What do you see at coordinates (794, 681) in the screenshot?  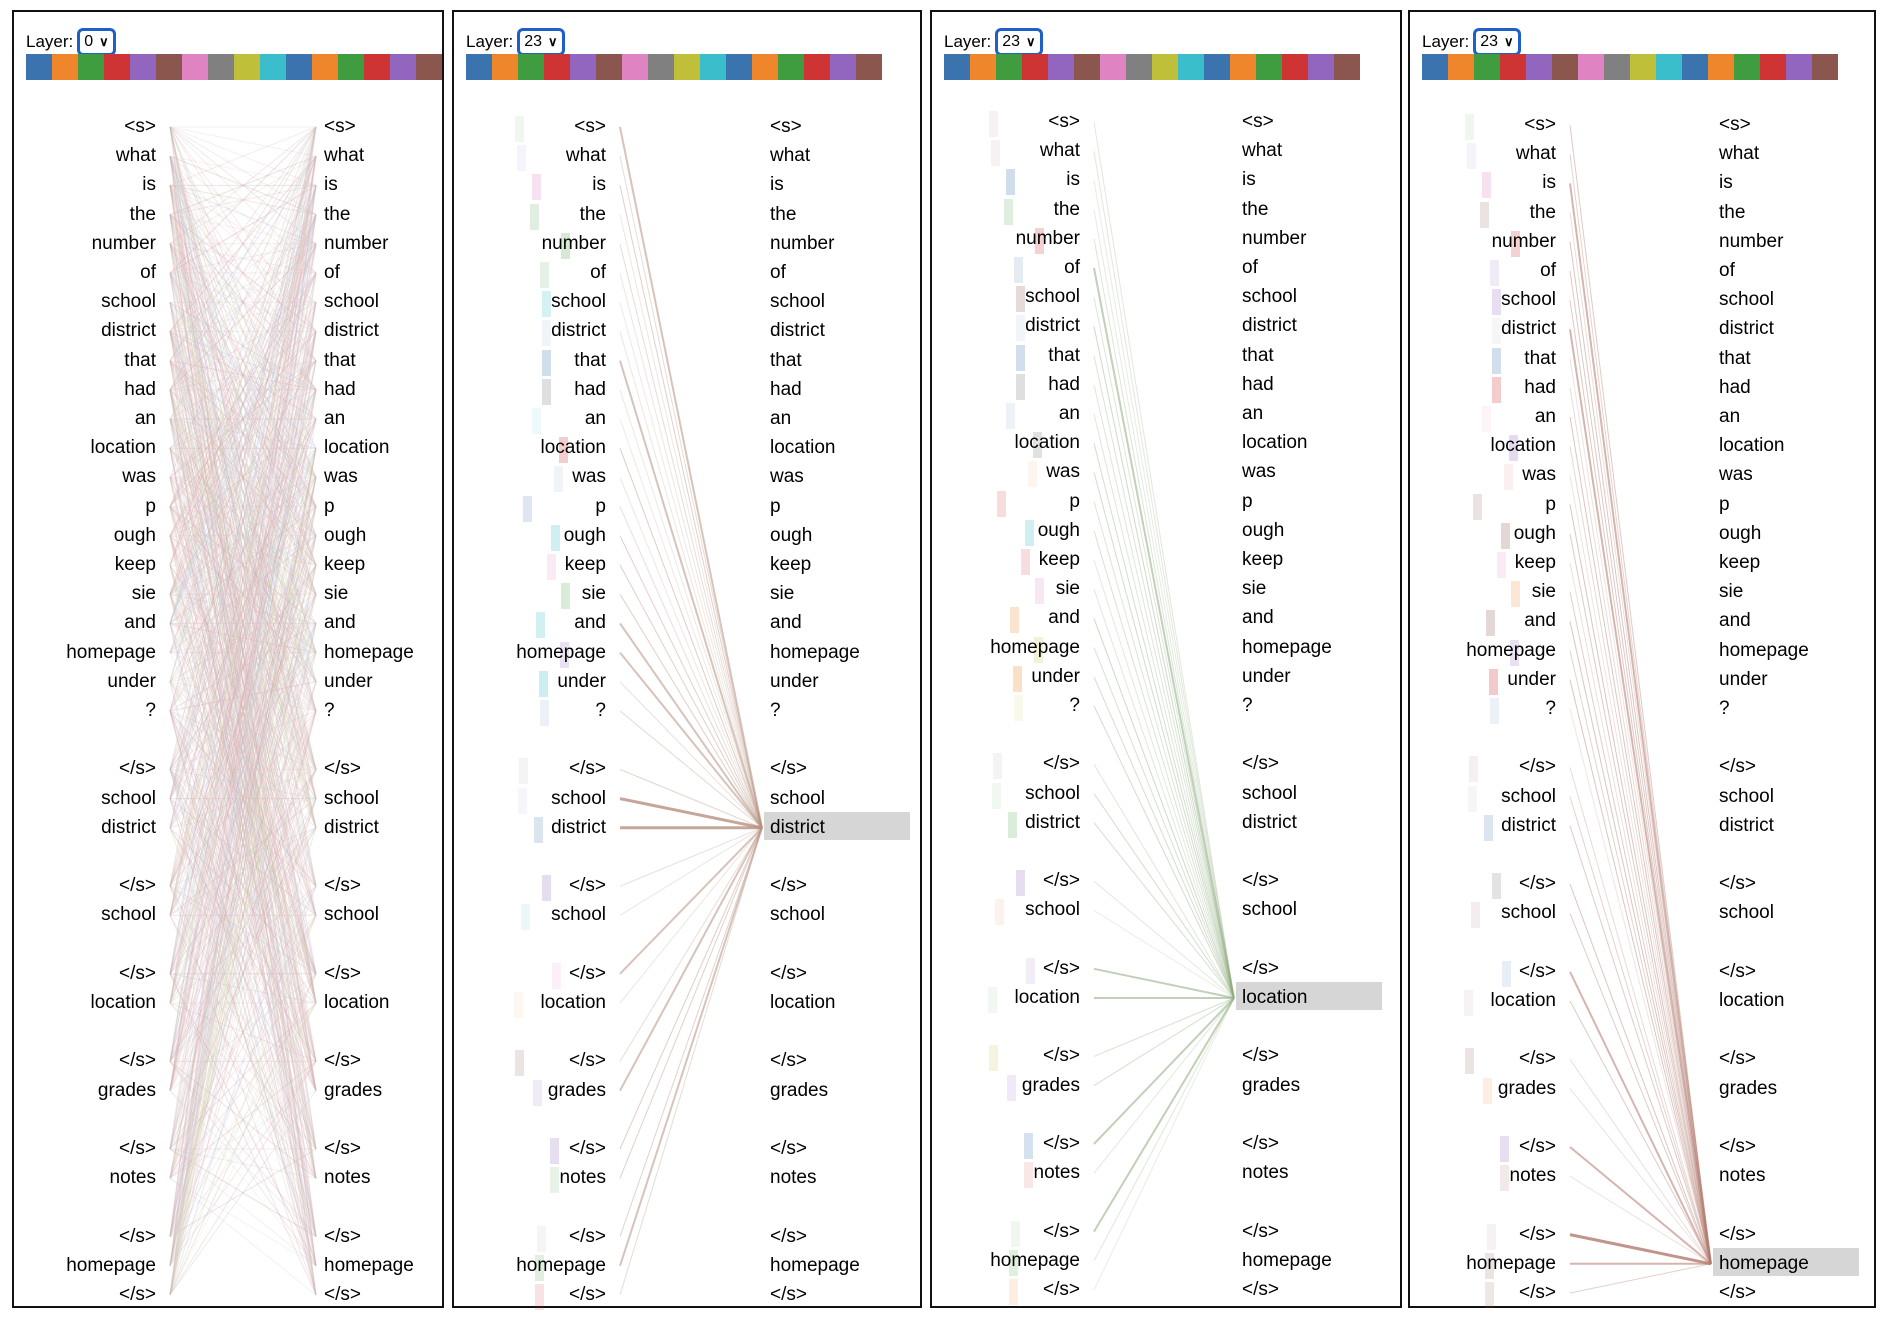 I see `target-token: under` at bounding box center [794, 681].